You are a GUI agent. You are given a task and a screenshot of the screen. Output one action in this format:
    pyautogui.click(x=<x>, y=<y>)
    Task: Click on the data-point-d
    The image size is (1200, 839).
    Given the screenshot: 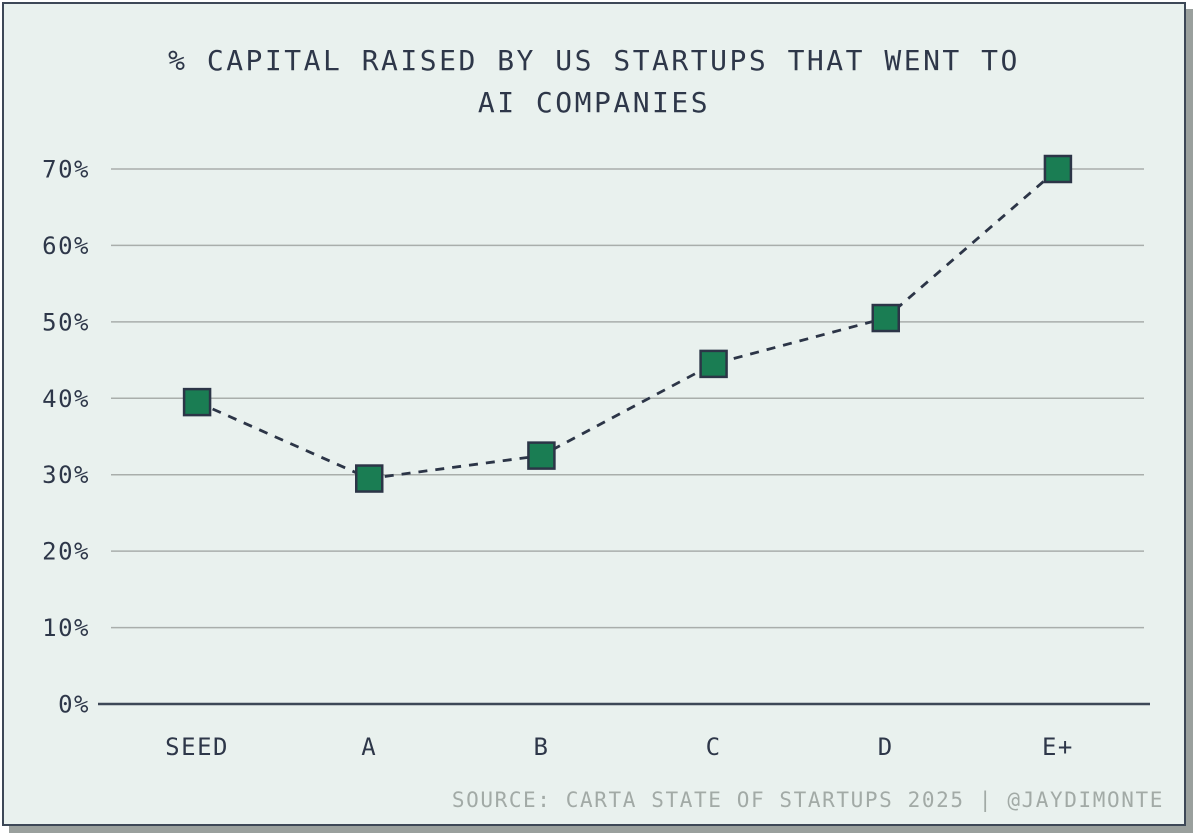 What is the action you would take?
    pyautogui.click(x=885, y=318)
    